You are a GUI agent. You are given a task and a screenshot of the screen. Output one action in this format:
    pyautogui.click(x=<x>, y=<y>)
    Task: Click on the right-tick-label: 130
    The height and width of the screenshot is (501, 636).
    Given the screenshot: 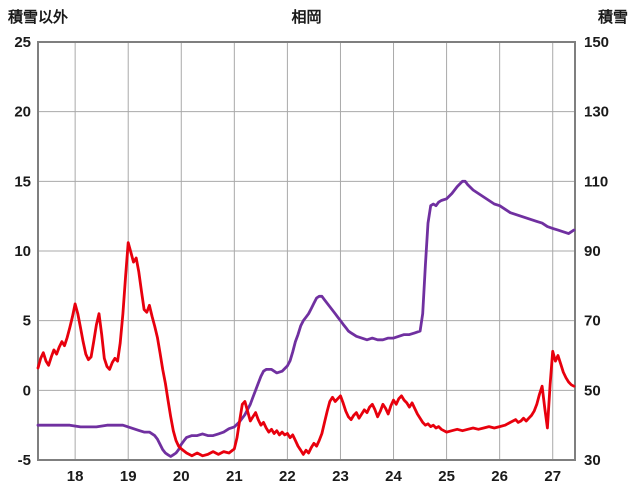 What is the action you would take?
    pyautogui.click(x=596, y=112)
    